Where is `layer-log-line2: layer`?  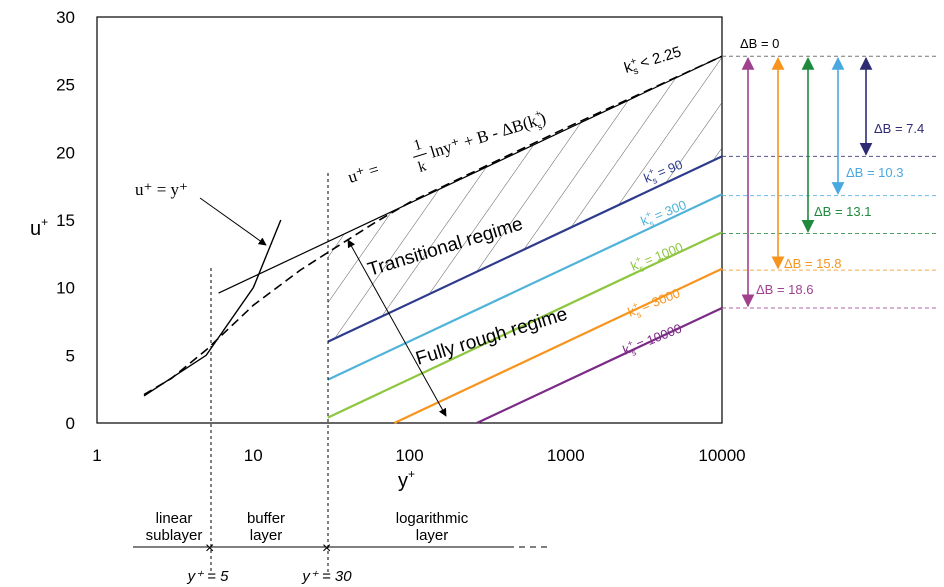
layer-log-line2: layer is located at coordinates (432, 535).